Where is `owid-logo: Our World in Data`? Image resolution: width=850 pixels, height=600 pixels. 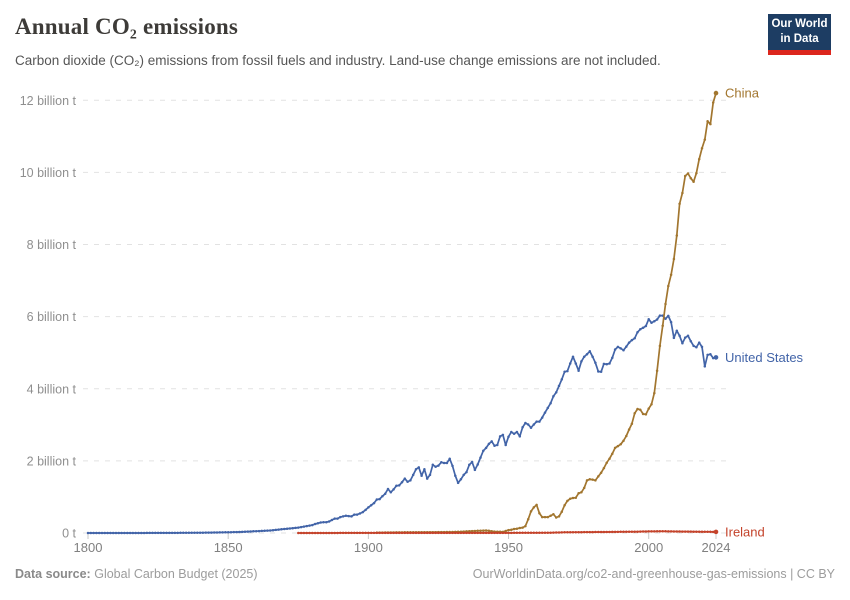 owid-logo: Our World in Data is located at coordinates (799, 34).